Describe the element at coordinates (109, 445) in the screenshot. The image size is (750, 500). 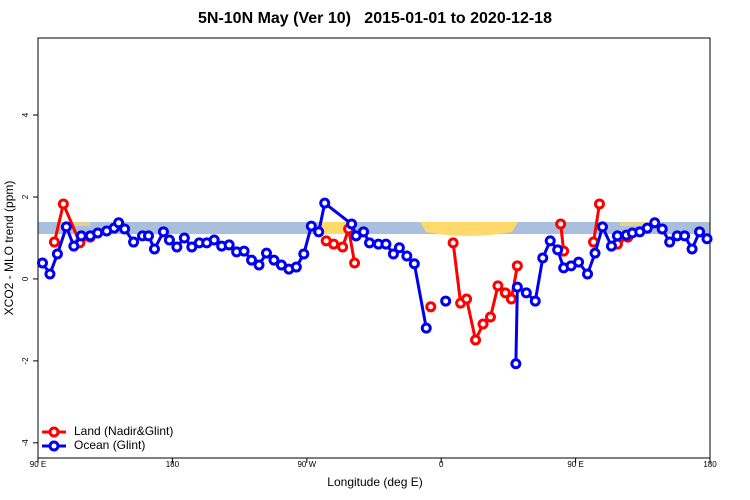
I see `legend-label: Ocean (Glint)` at that location.